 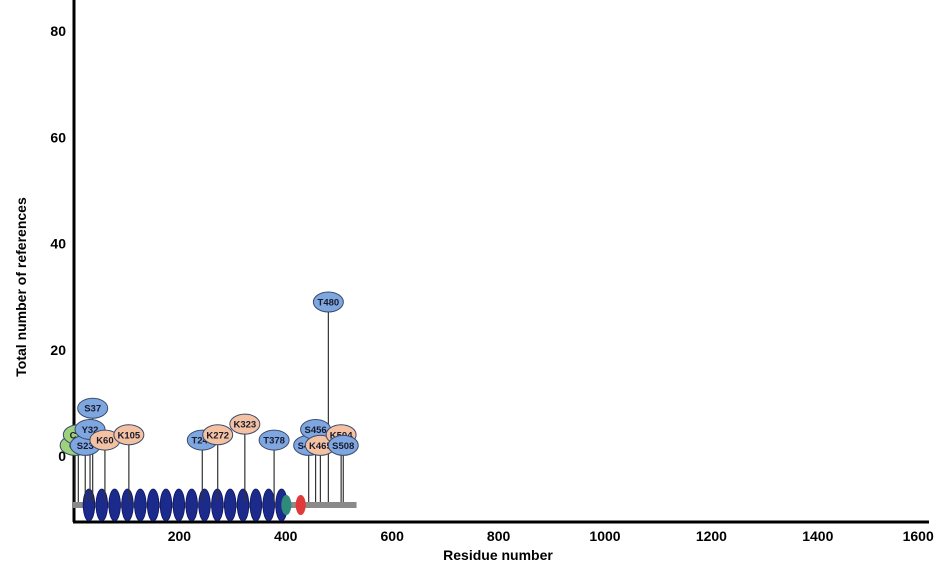 What do you see at coordinates (711, 536) in the screenshot?
I see `x-tick-label: 1200` at bounding box center [711, 536].